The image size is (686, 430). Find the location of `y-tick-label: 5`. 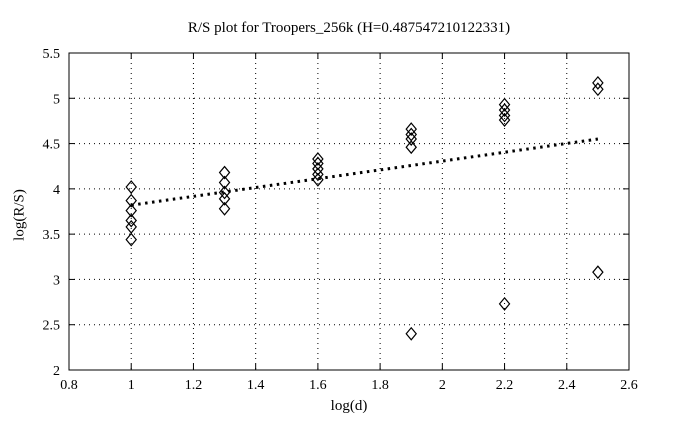

y-tick-label: 5 is located at coordinates (56, 99).